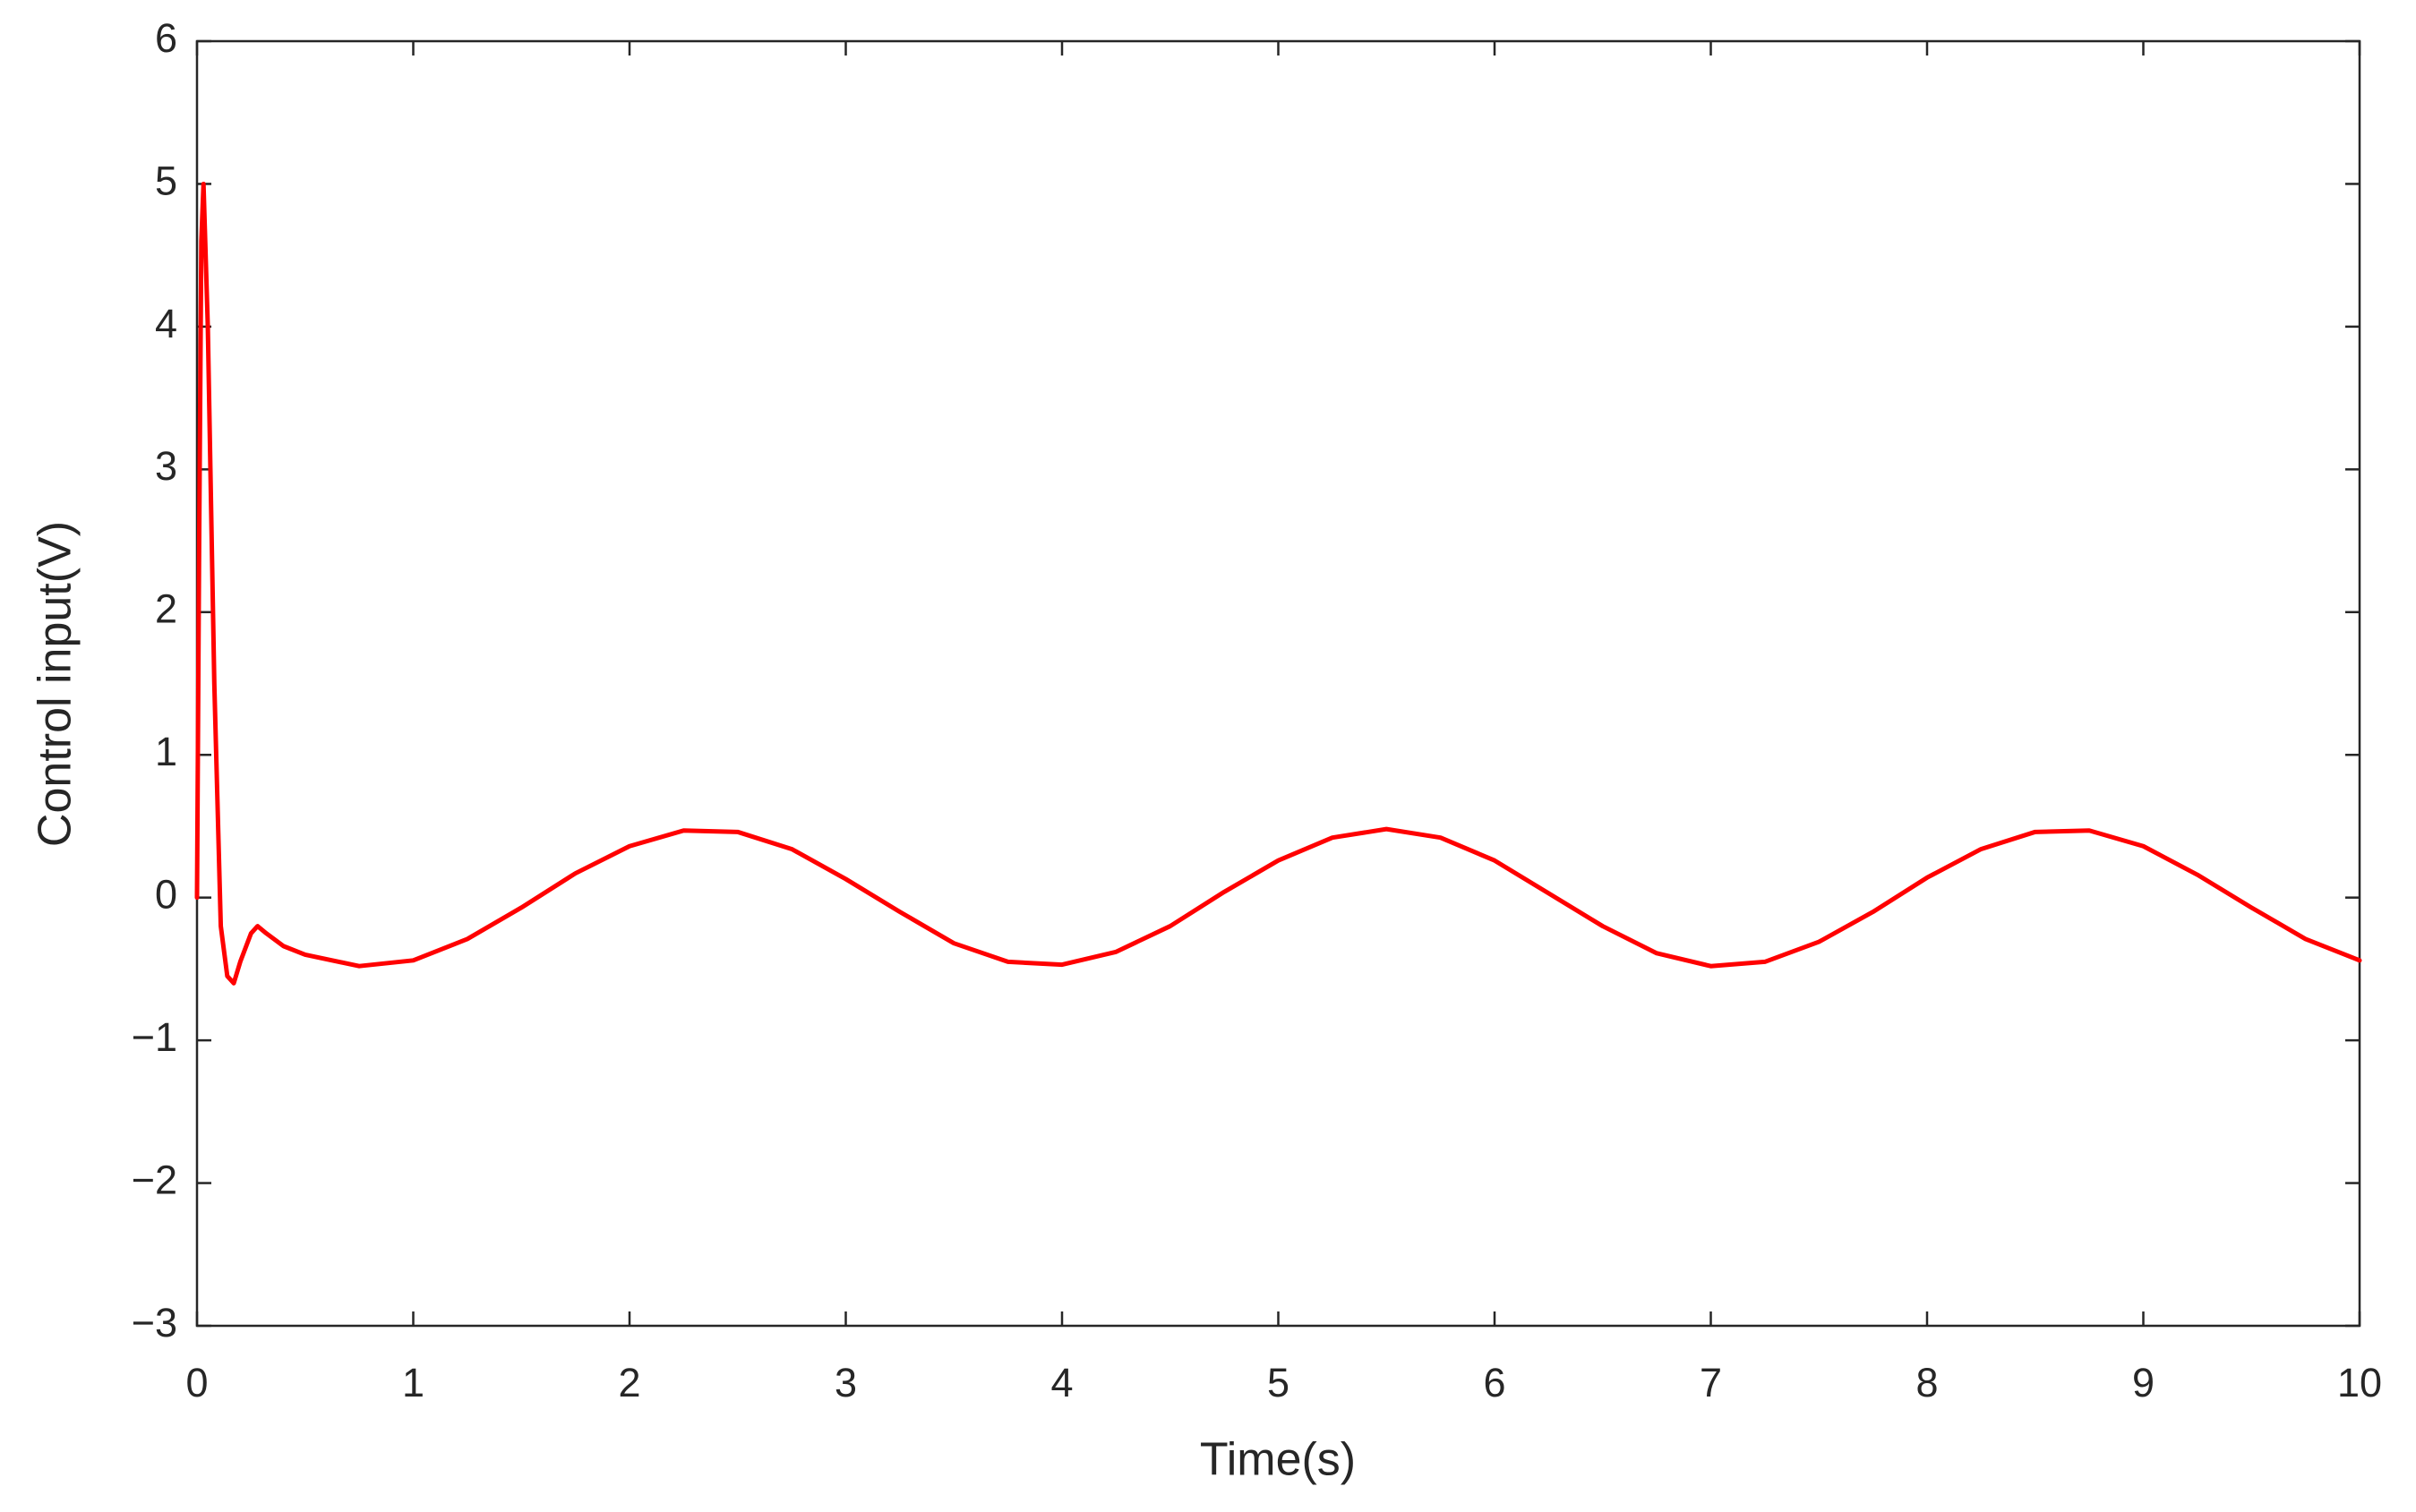  I want to click on x-tick-label: 1, so click(413, 1382).